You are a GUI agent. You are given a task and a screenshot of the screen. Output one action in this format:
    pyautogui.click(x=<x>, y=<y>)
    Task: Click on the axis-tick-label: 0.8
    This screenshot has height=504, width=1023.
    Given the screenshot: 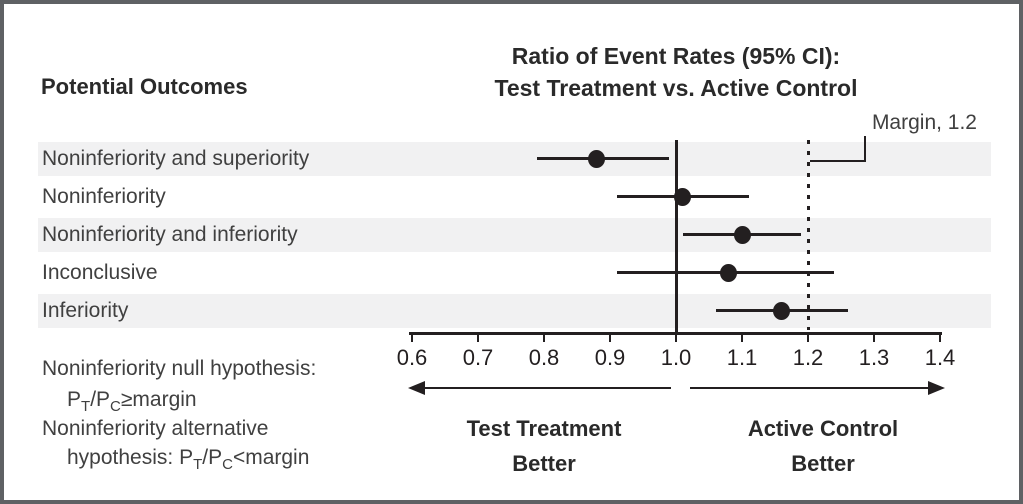 What is the action you would take?
    pyautogui.click(x=544, y=357)
    